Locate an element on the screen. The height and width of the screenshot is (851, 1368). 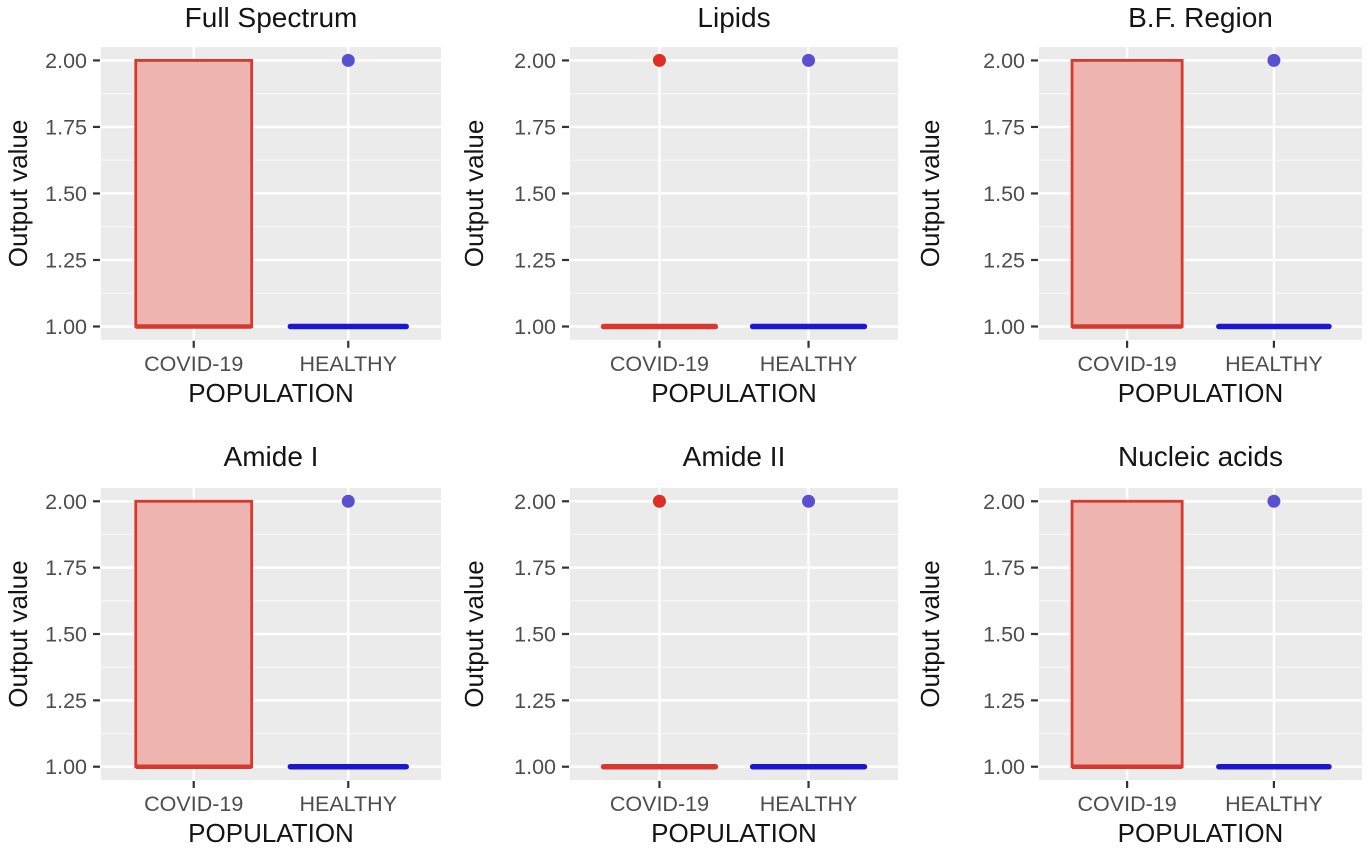
panel-title: Amide I is located at coordinates (271, 456).